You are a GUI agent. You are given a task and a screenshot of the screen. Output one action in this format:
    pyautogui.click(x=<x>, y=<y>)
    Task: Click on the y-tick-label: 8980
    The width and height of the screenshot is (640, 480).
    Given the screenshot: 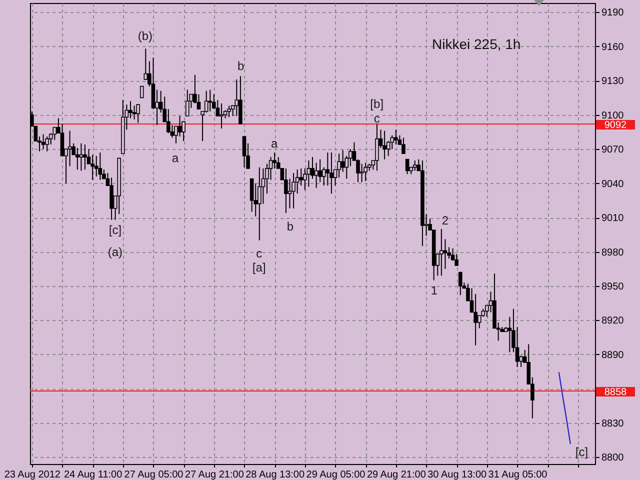 What is the action you would take?
    pyautogui.click(x=613, y=252)
    